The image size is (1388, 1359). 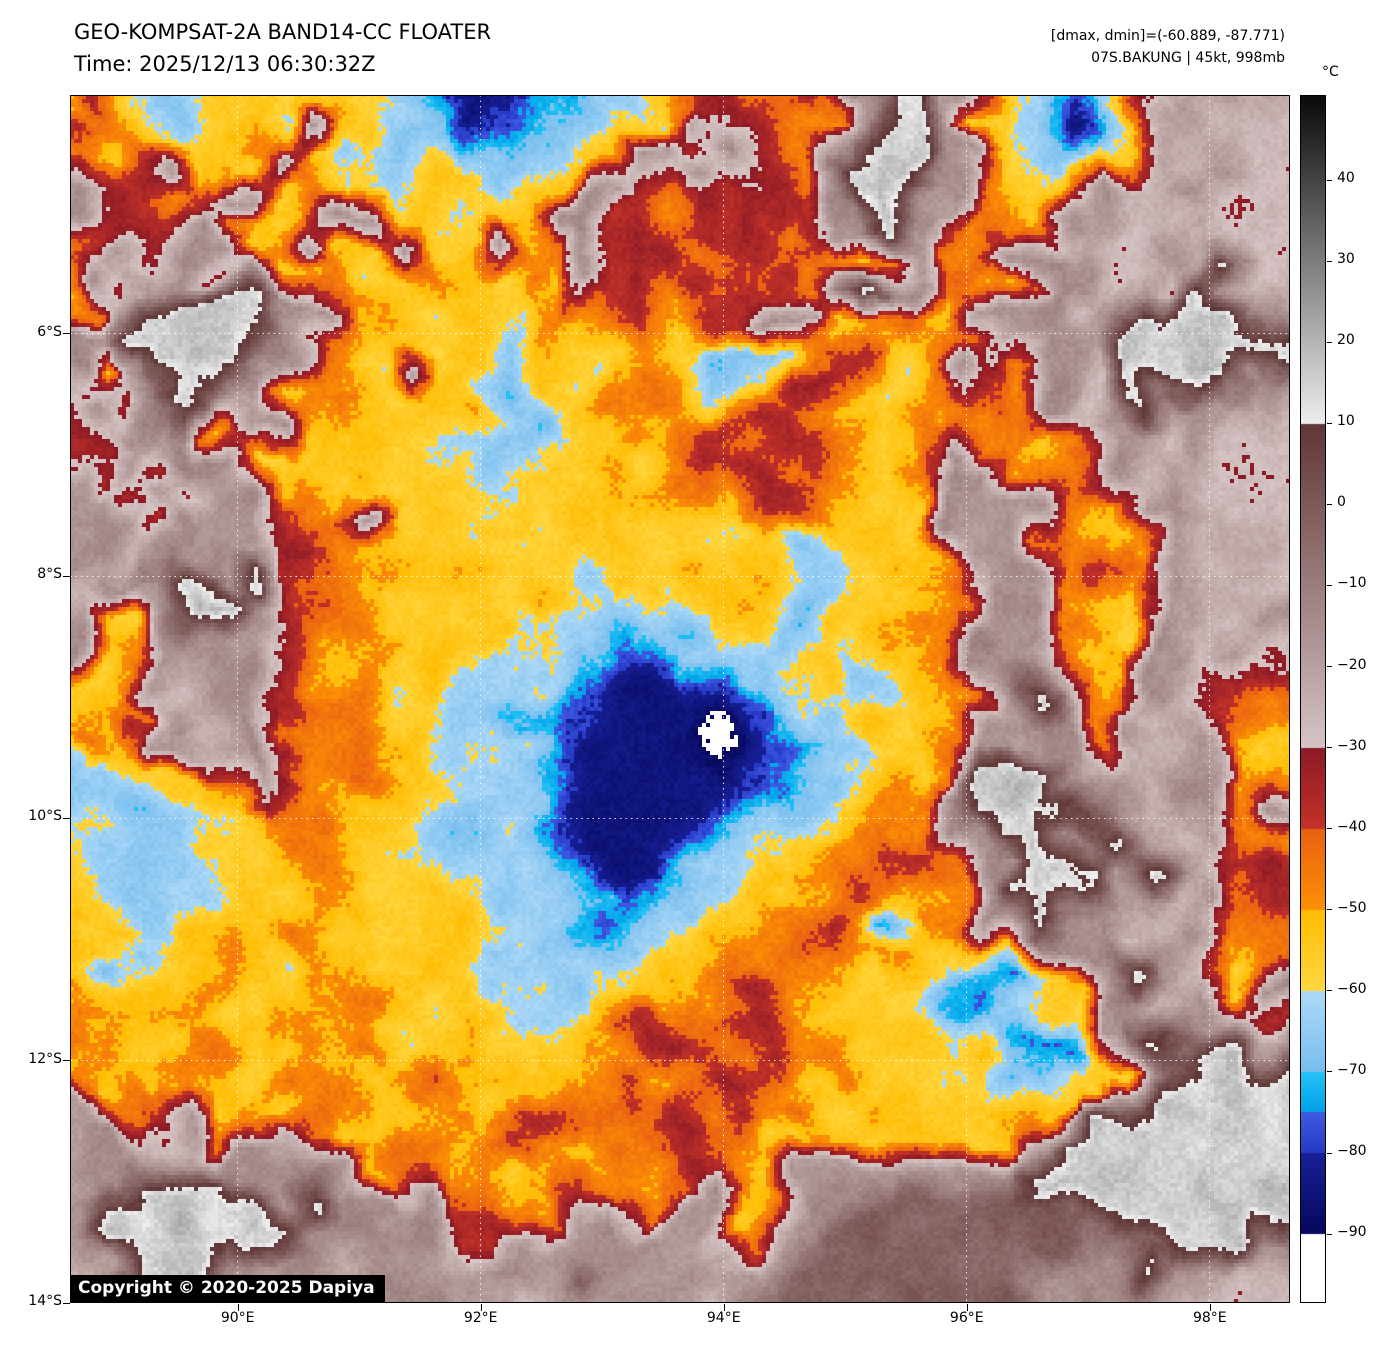 I want to click on colorbar-tick-label: 0, so click(x=1341, y=502).